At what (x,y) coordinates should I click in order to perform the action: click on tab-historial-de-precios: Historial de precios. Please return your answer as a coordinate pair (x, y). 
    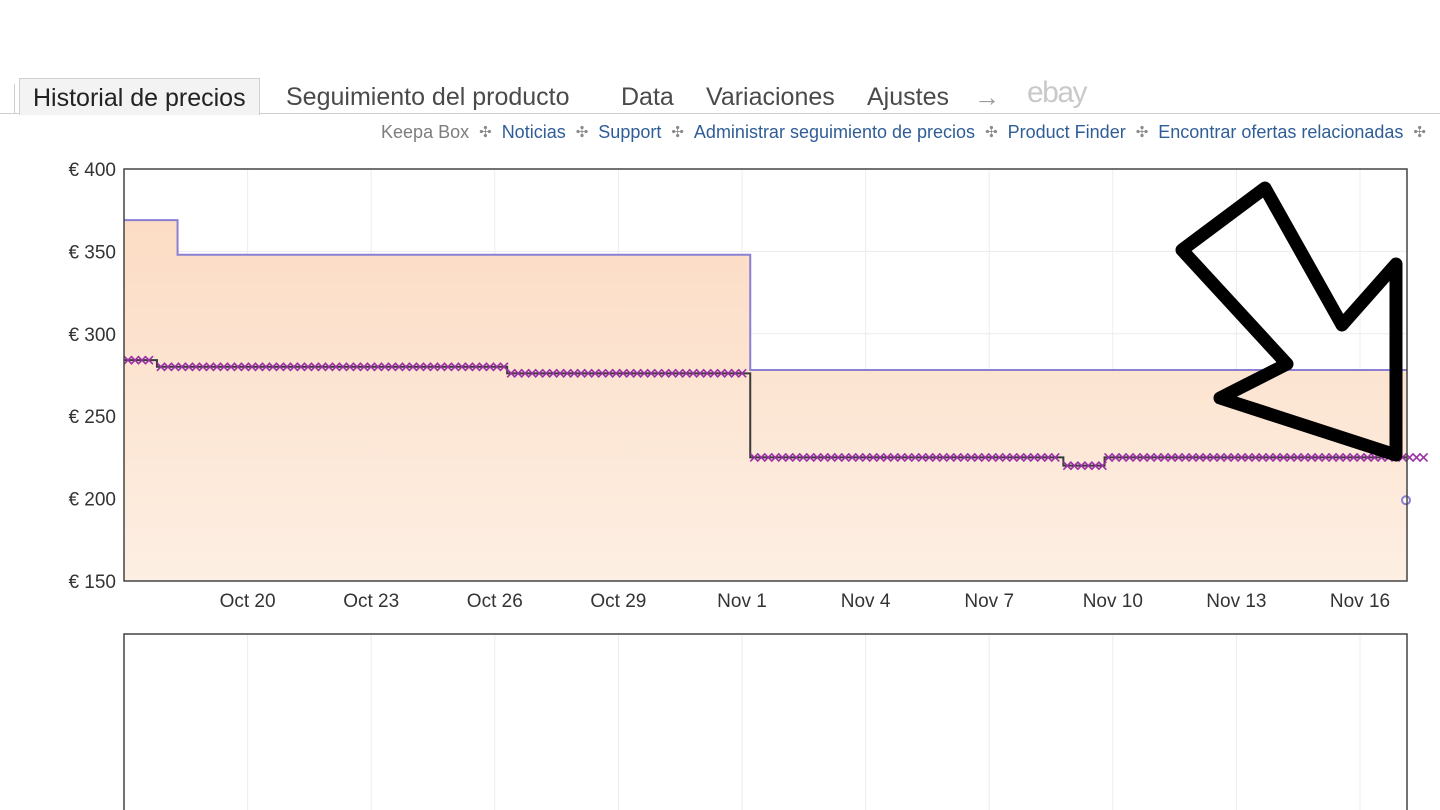
    Looking at the image, I should click on (139, 96).